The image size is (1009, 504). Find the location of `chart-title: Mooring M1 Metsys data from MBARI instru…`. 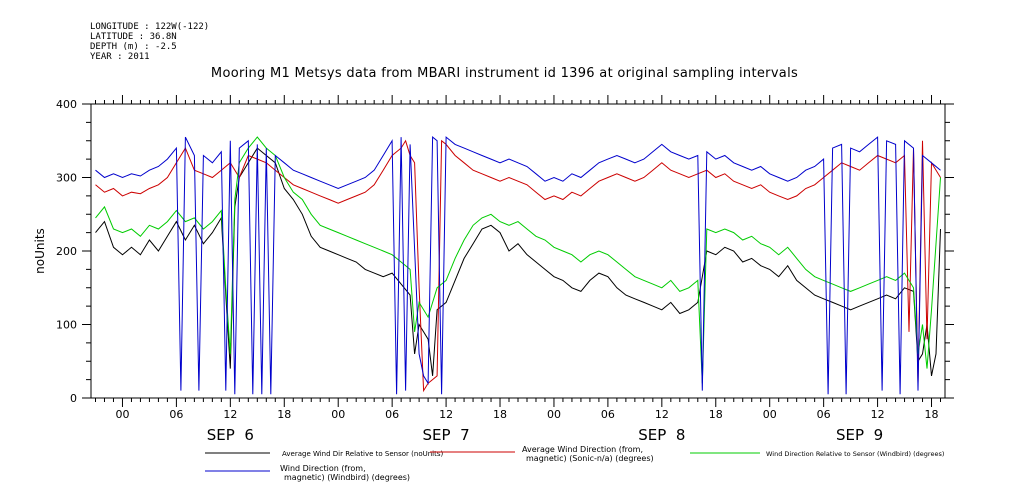

chart-title: Mooring M1 Metsys data from MBARI instru… is located at coordinates (504, 73).